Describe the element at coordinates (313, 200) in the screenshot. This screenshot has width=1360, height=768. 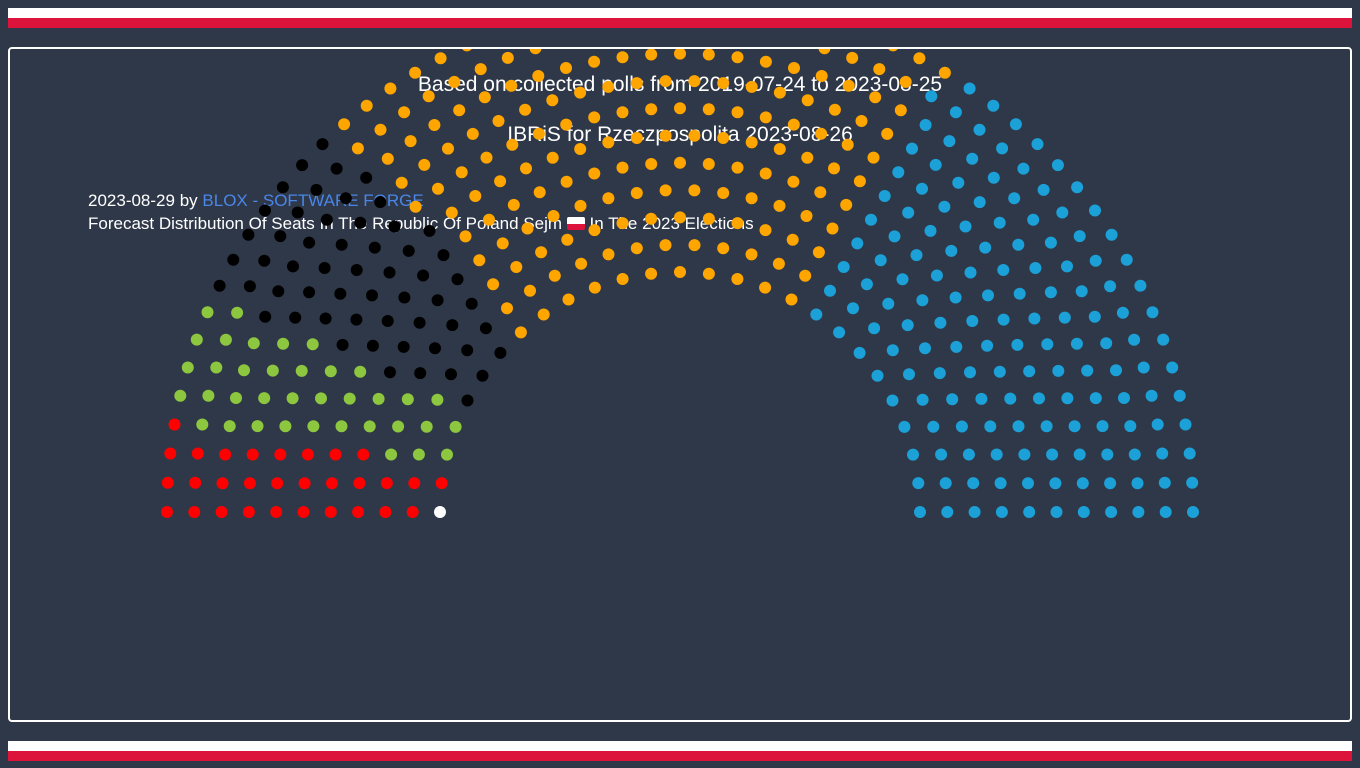
I see `author-link: BLOX - SOFTWARE FORGE` at that location.